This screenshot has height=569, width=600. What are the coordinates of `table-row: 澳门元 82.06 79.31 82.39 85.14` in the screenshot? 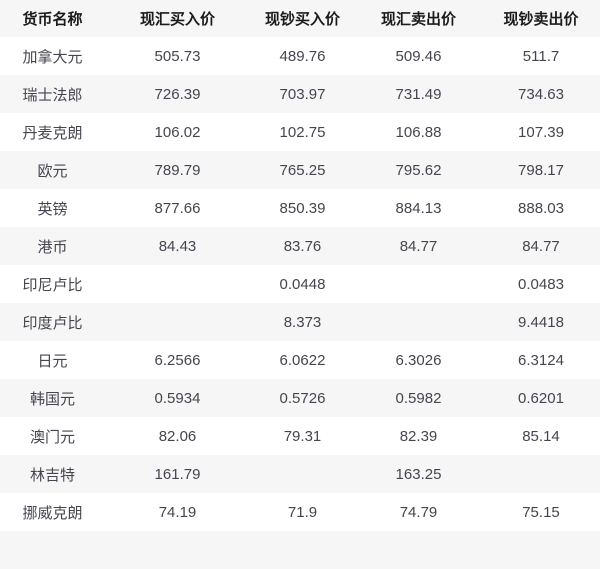 It's located at (300, 436).